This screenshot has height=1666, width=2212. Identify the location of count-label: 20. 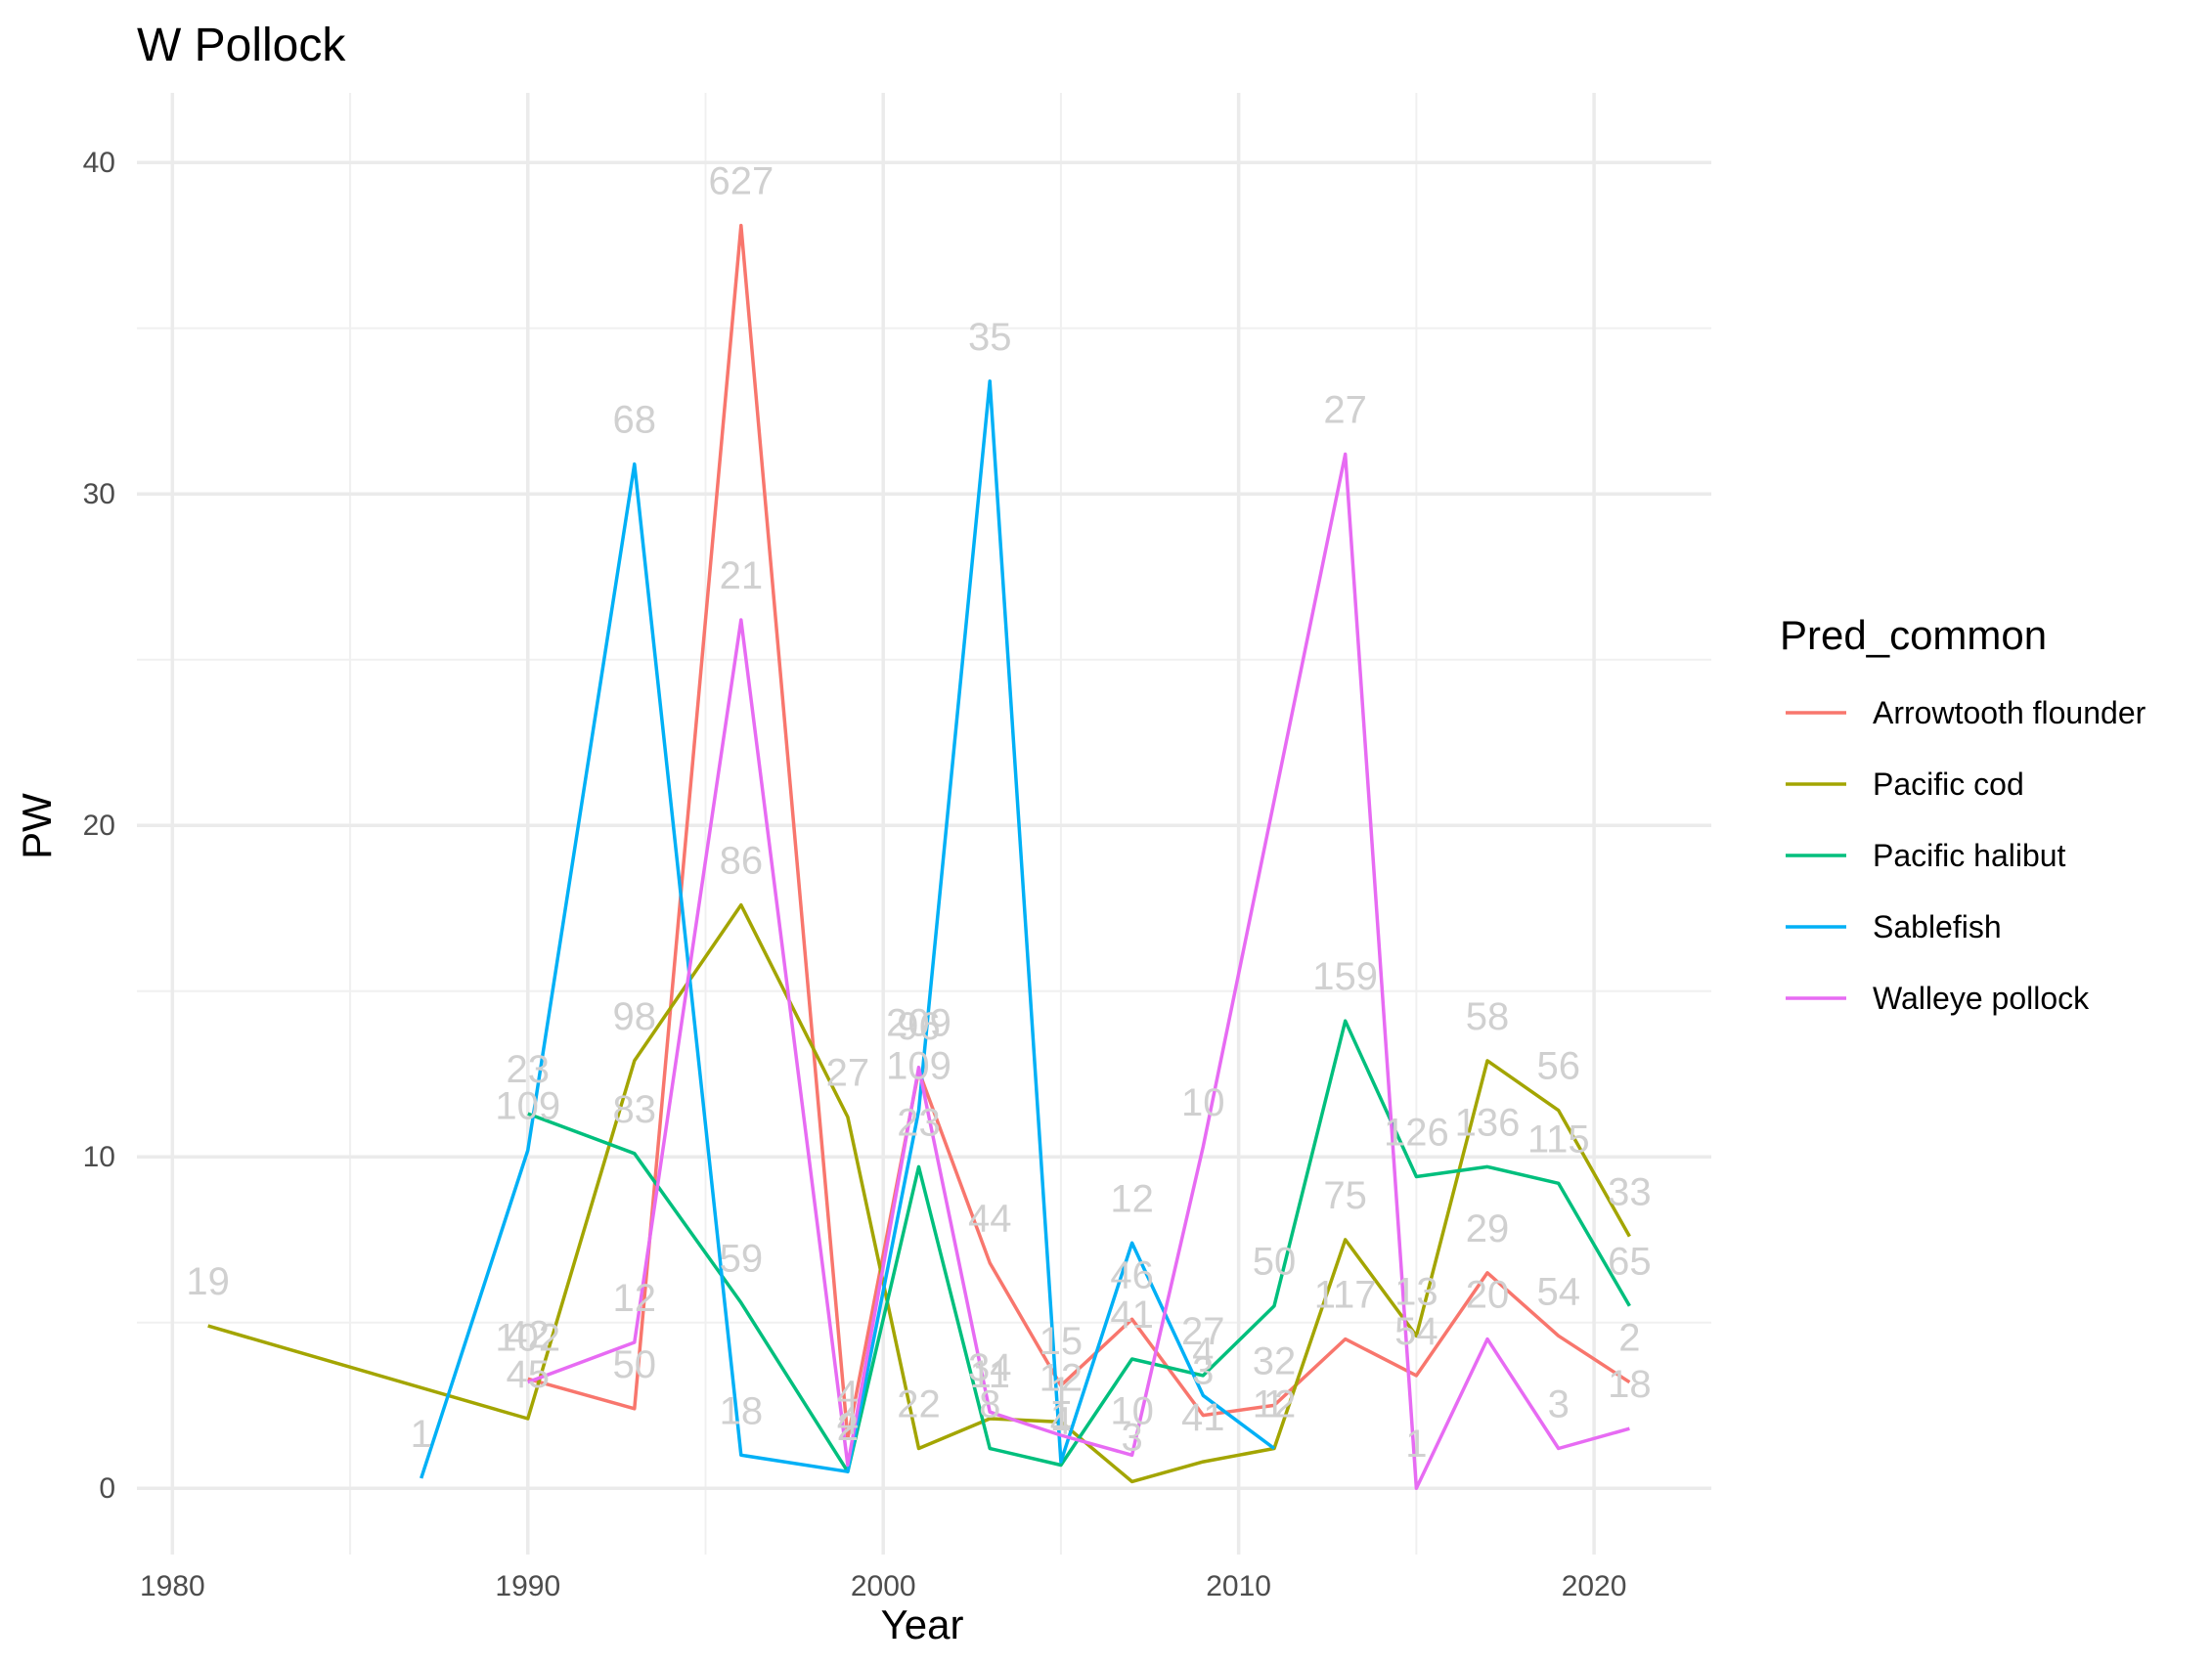
(1488, 1295).